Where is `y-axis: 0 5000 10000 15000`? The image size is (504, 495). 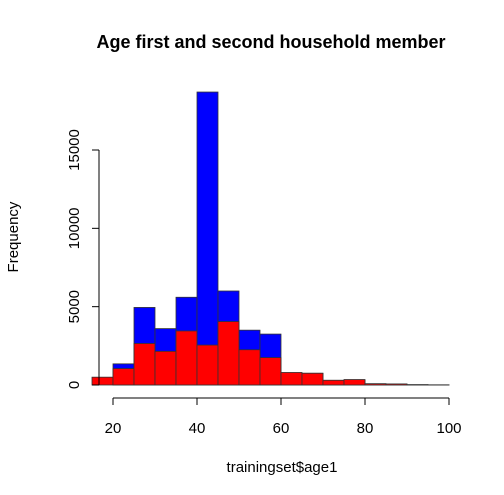 y-axis: 0 5000 10000 15000 is located at coordinates (83, 259).